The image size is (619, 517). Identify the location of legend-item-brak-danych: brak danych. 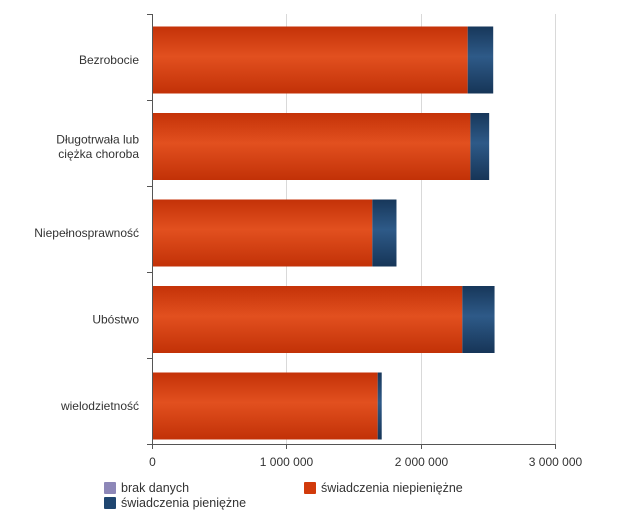
(146, 488).